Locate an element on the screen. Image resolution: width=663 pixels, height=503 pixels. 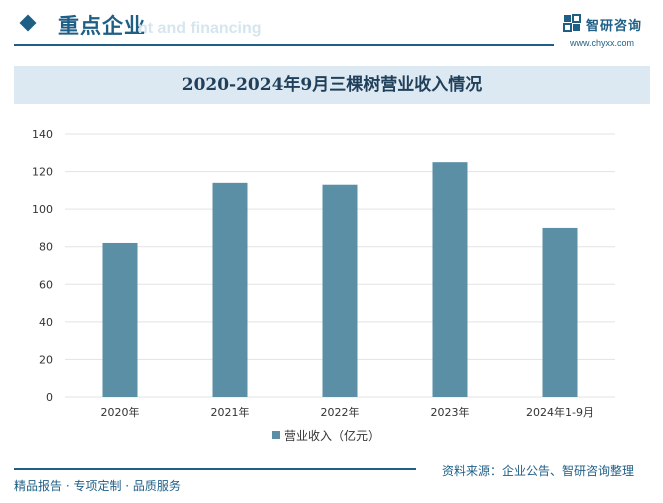
y-tick-label: 120 is located at coordinates (42, 172).